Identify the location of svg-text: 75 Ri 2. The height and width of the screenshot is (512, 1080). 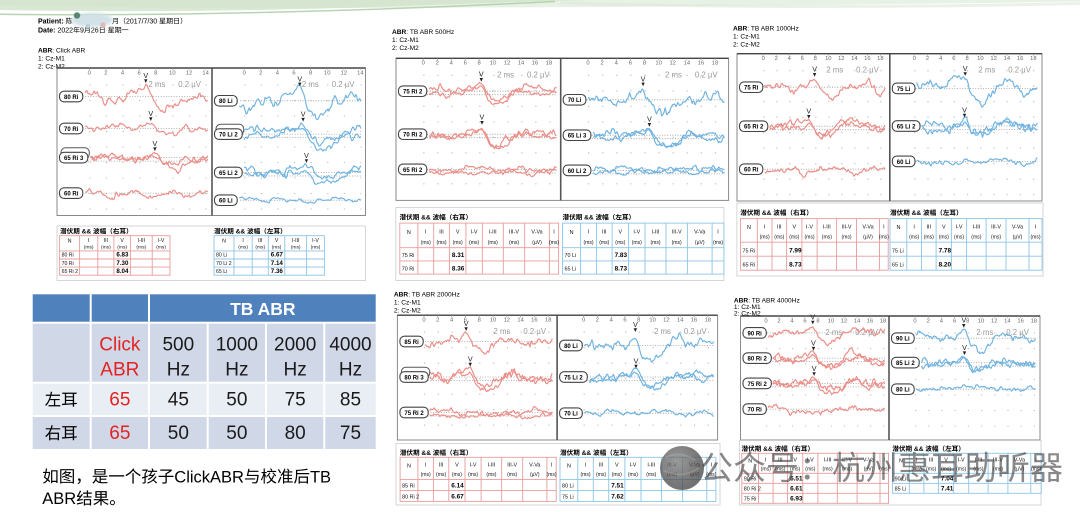
(414, 414).